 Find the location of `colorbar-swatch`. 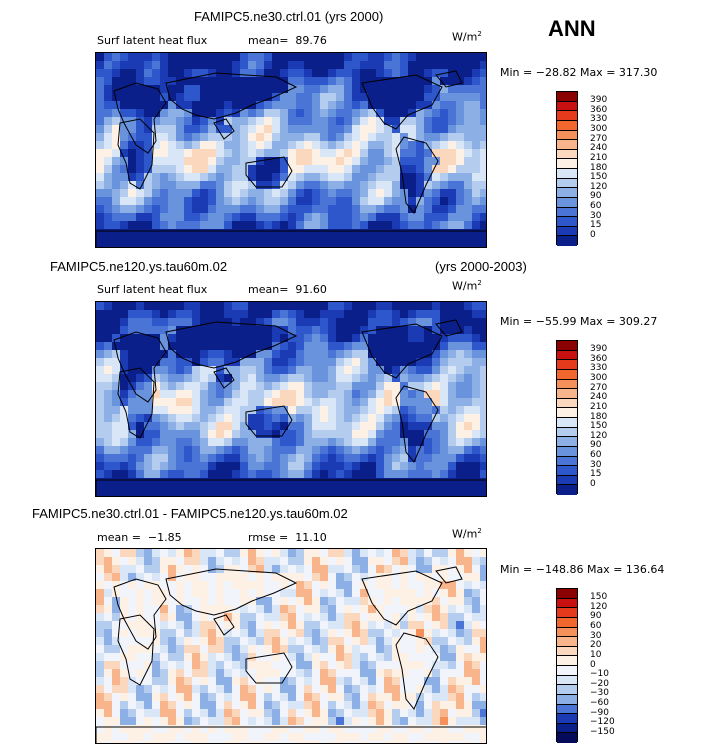

colorbar-swatch is located at coordinates (567, 413).